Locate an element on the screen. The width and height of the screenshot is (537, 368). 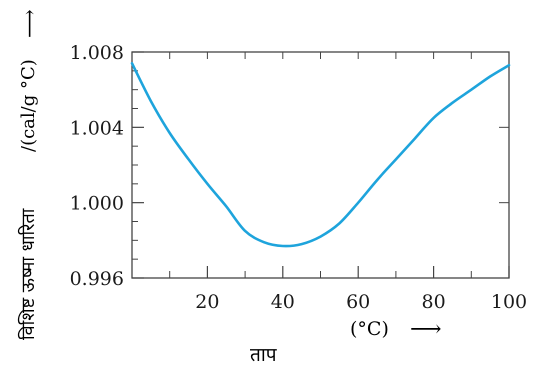
x-tick-label: 40 is located at coordinates (283, 302).